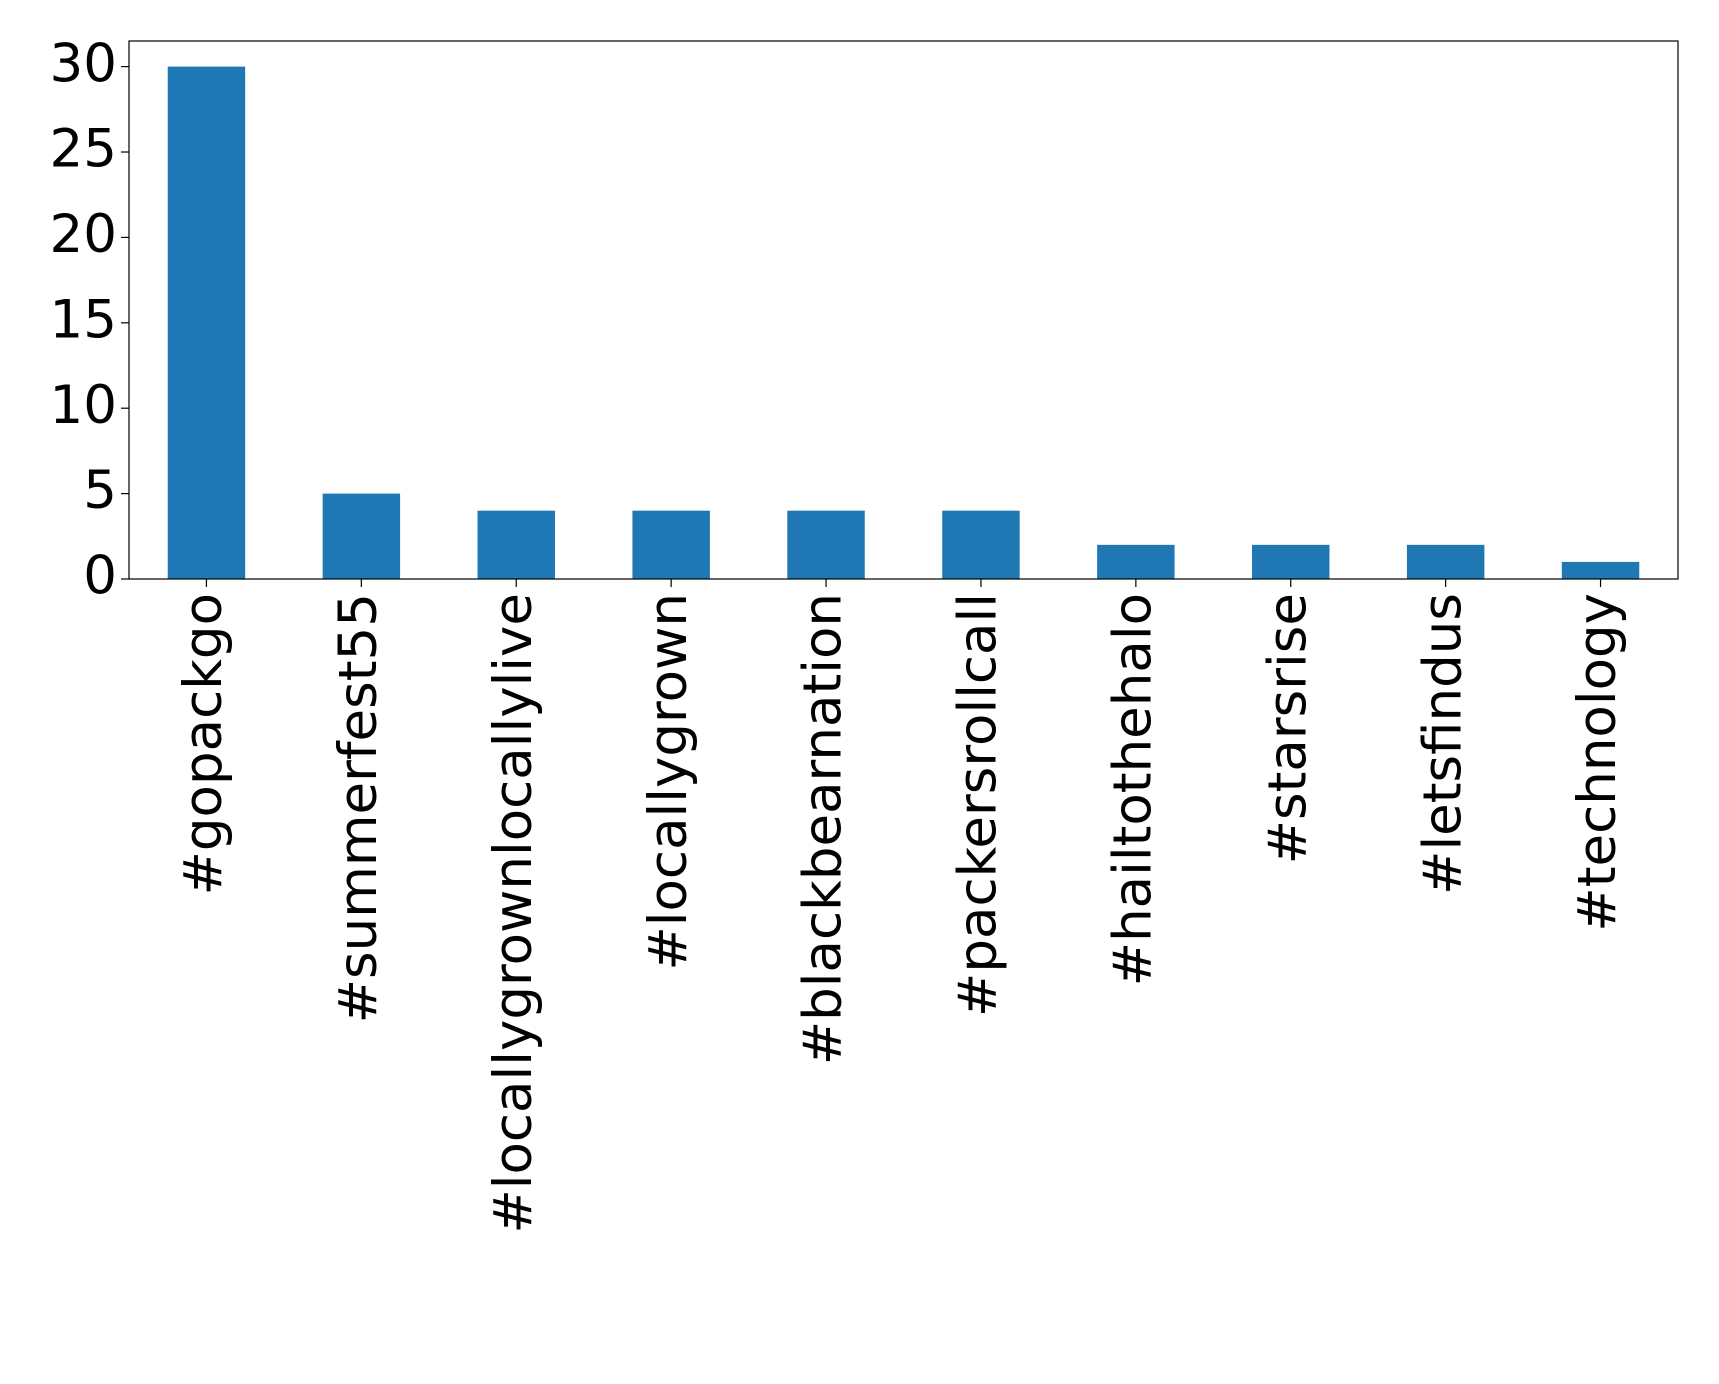 The image size is (1719, 1384). What do you see at coordinates (83, 405) in the screenshot?
I see `y-tick-label: 10` at bounding box center [83, 405].